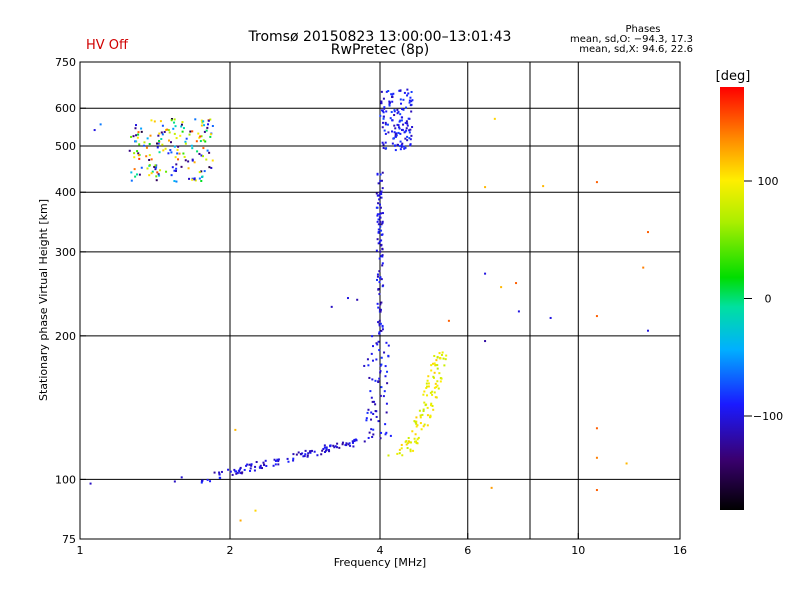 The width and height of the screenshot is (800, 600). Describe the element at coordinates (768, 181) in the screenshot. I see `colorbar-tick-label: 100` at that location.